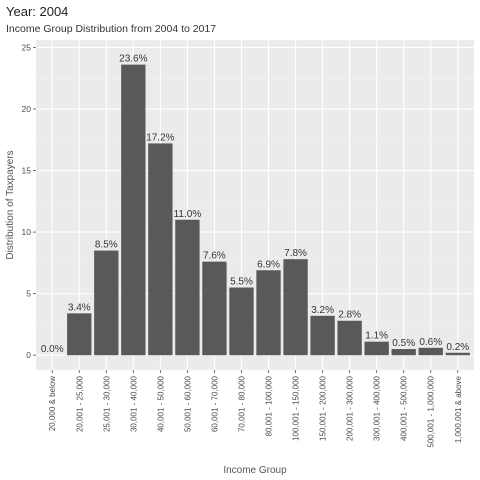 The height and width of the screenshot is (480, 480). Describe the element at coordinates (27, 109) in the screenshot. I see `y-tick-label: 20` at that location.